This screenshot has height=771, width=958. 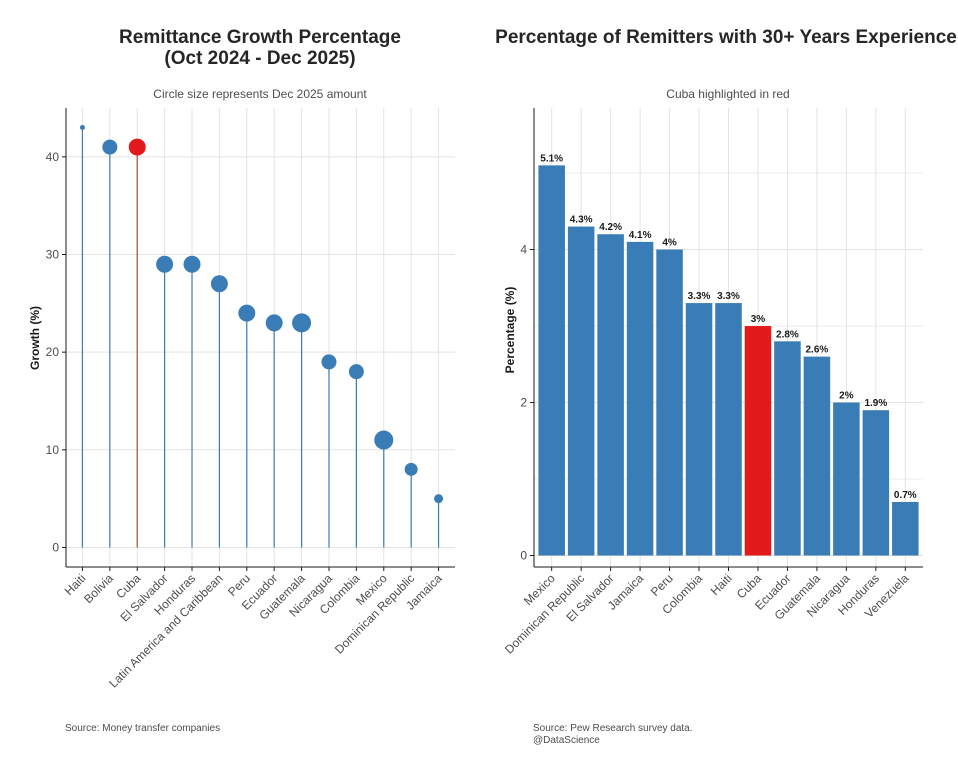 I want to click on right-y-tick-label: 4, so click(x=523, y=250).